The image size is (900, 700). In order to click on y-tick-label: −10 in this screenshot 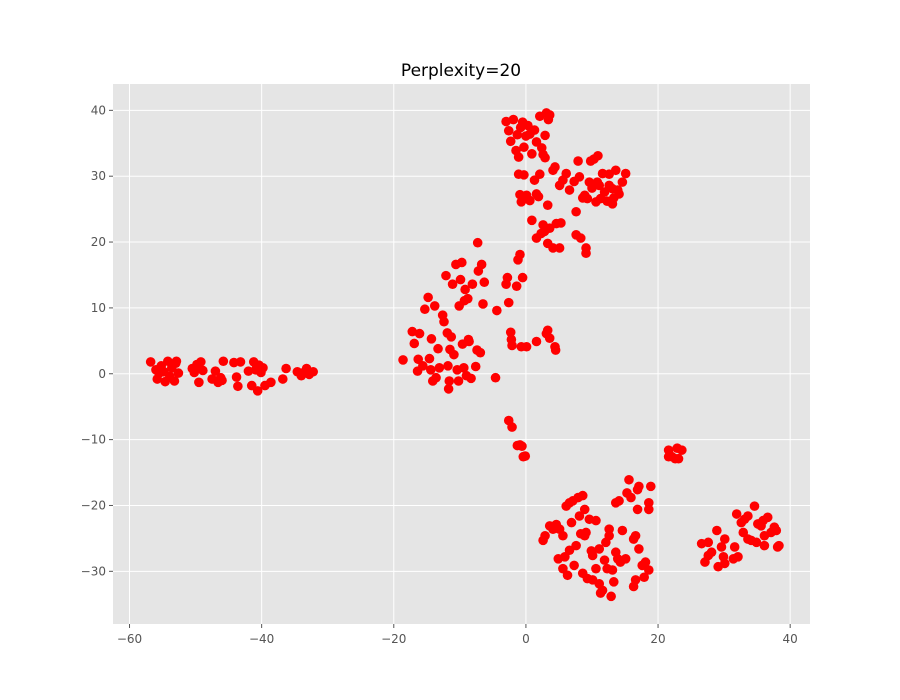, I will do `click(93, 440)`.